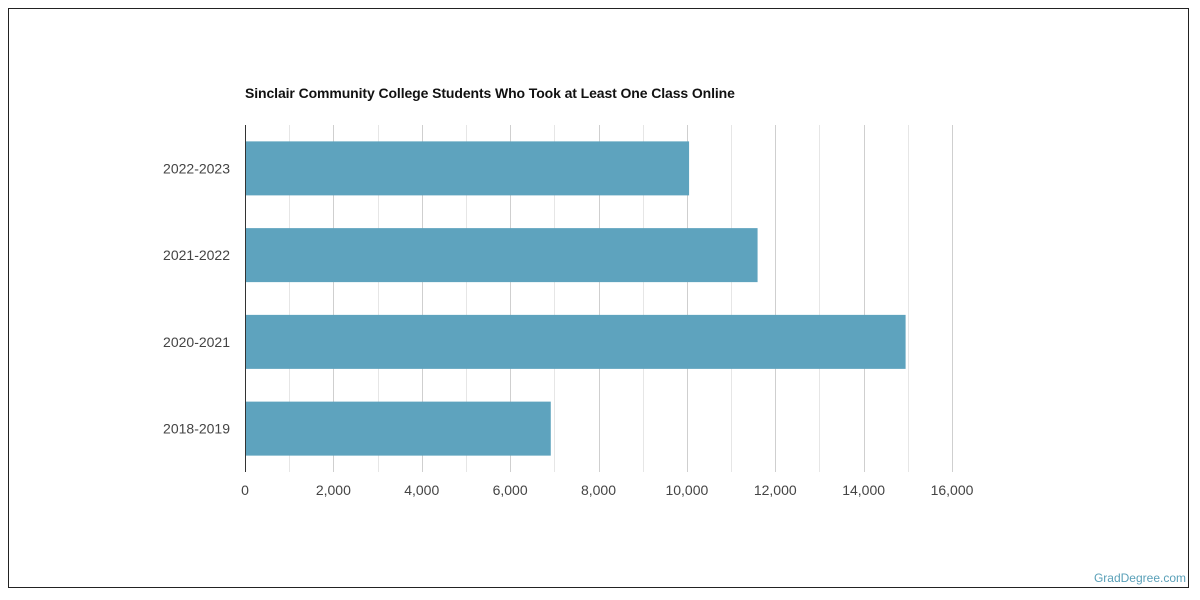 This screenshot has height=600, width=1200. I want to click on x-tick-label: 14,000, so click(863, 490).